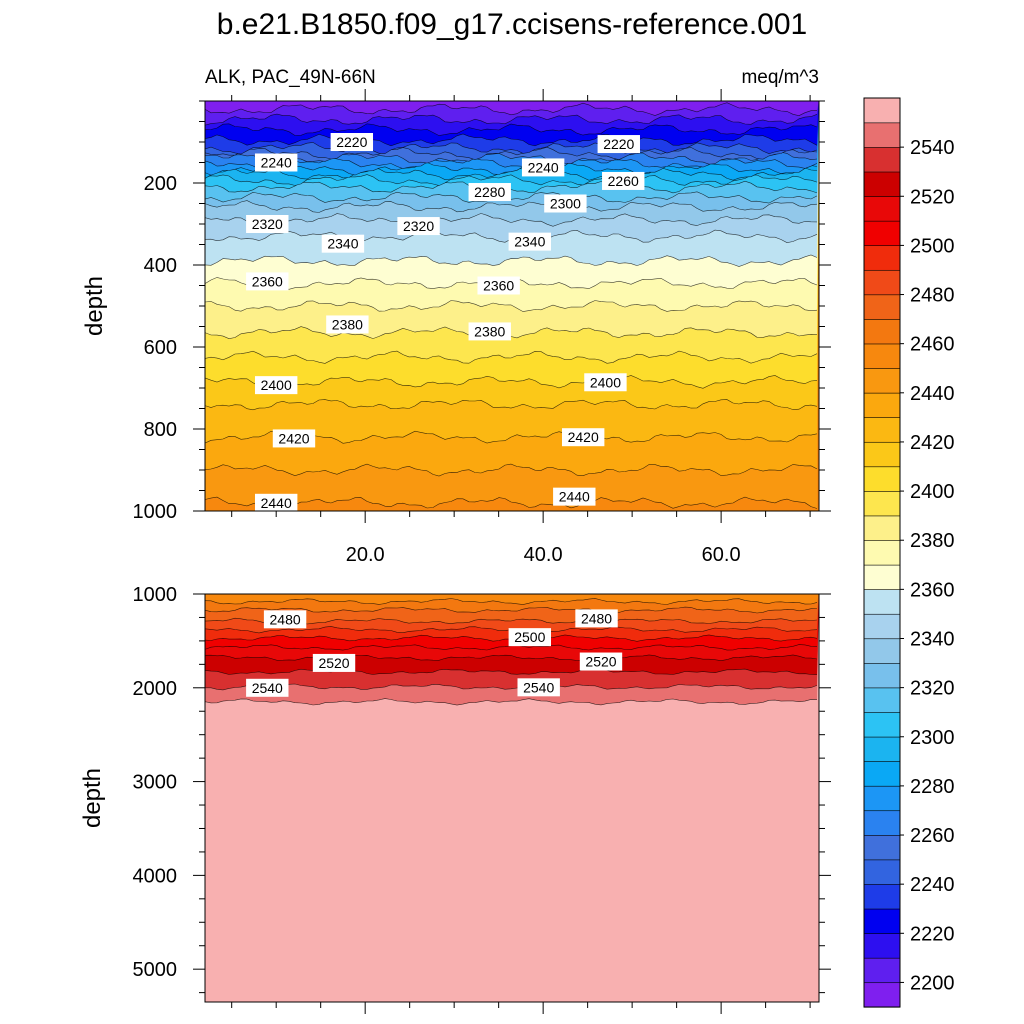 The width and height of the screenshot is (1024, 1024). I want to click on y-tick-label: 2000, so click(155, 689).